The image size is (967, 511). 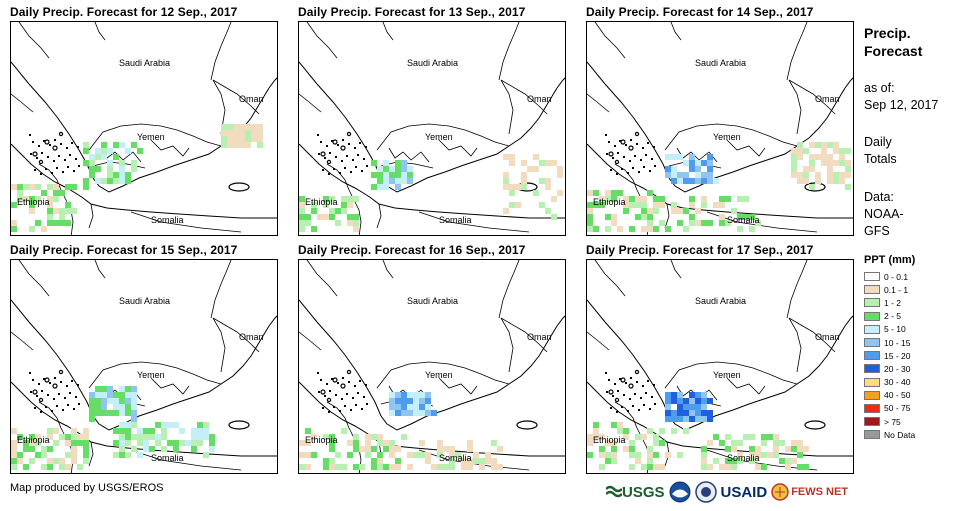 What do you see at coordinates (635, 492) in the screenshot?
I see `usgs-logo: USGS` at bounding box center [635, 492].